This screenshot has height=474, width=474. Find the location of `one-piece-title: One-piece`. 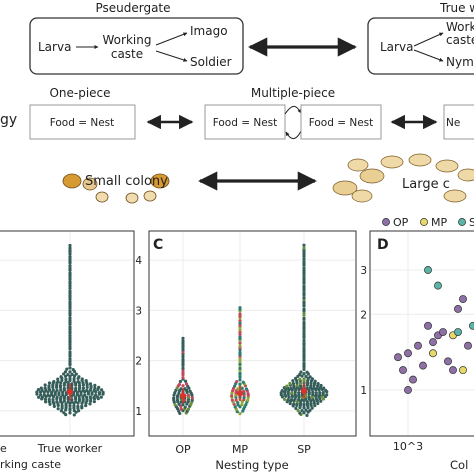

one-piece-title: One-piece is located at coordinates (79, 93).